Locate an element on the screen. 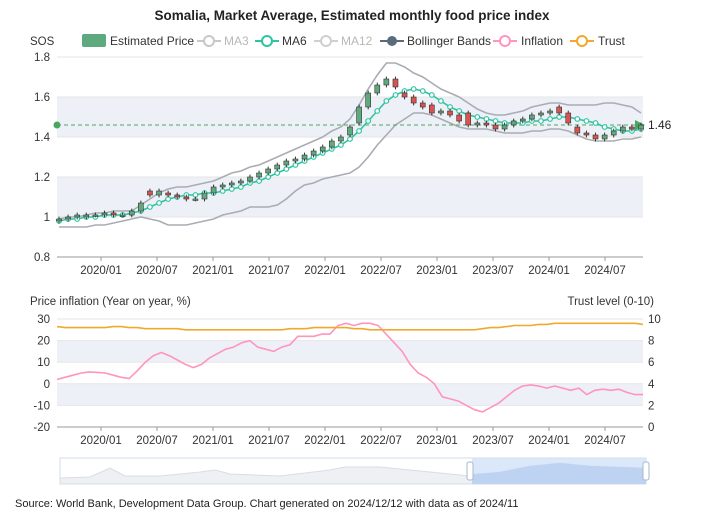 The image size is (705, 520). zoom-handle-right is located at coordinates (646, 471).